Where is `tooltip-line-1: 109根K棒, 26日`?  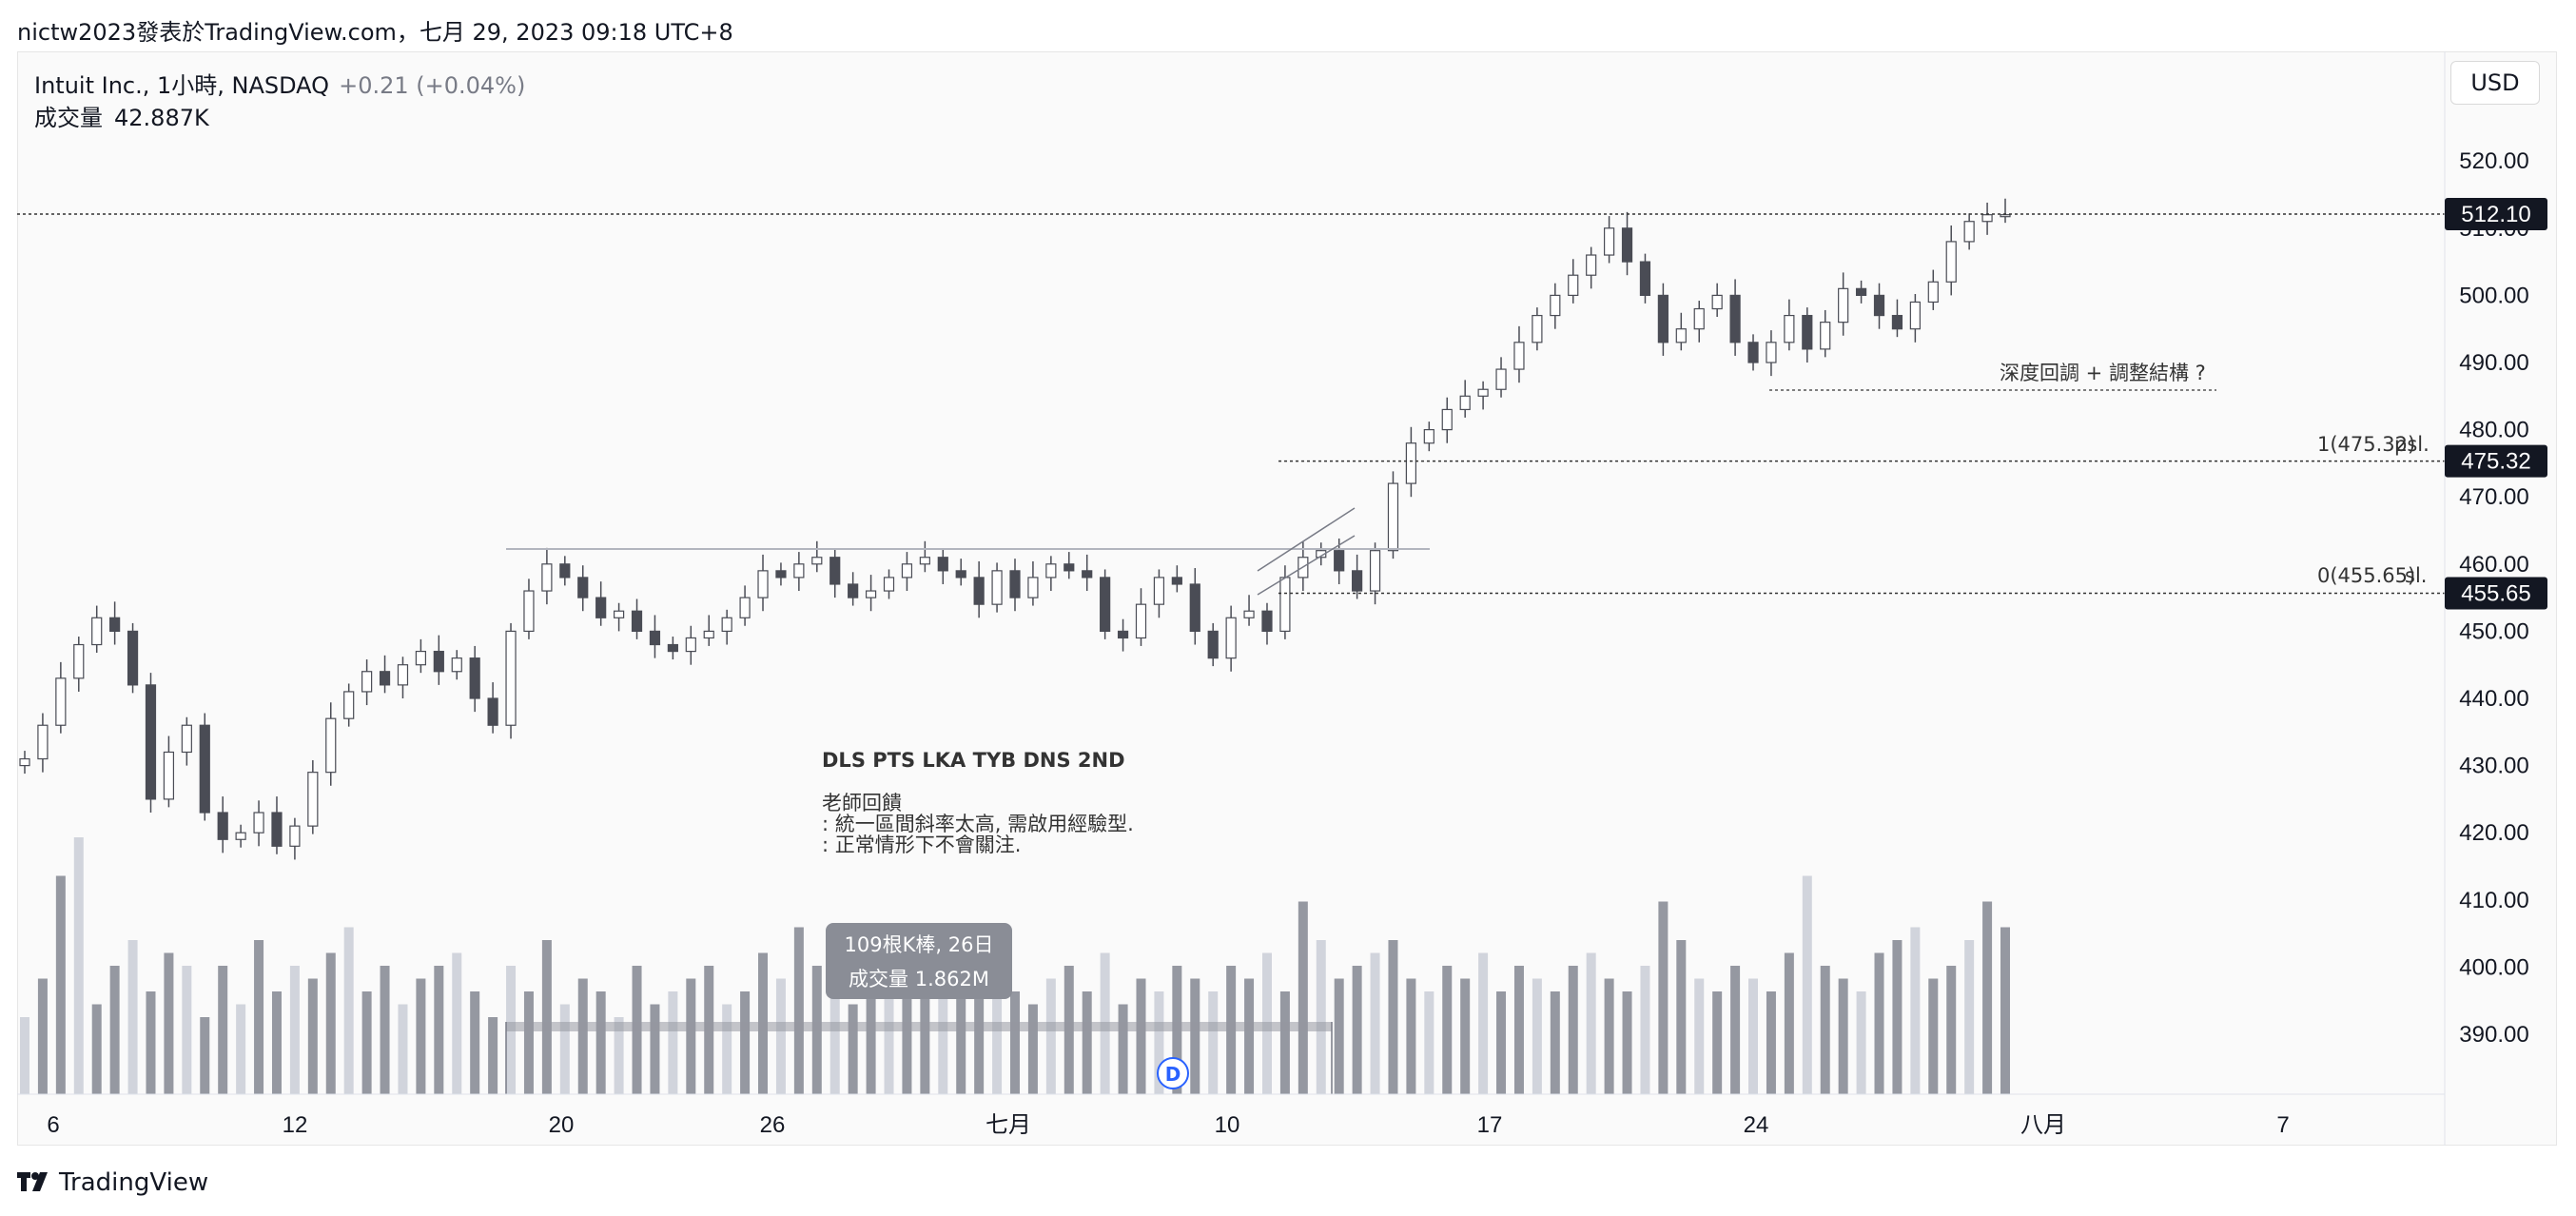
tooltip-line-1: 109根K棒, 26日 is located at coordinates (920, 944).